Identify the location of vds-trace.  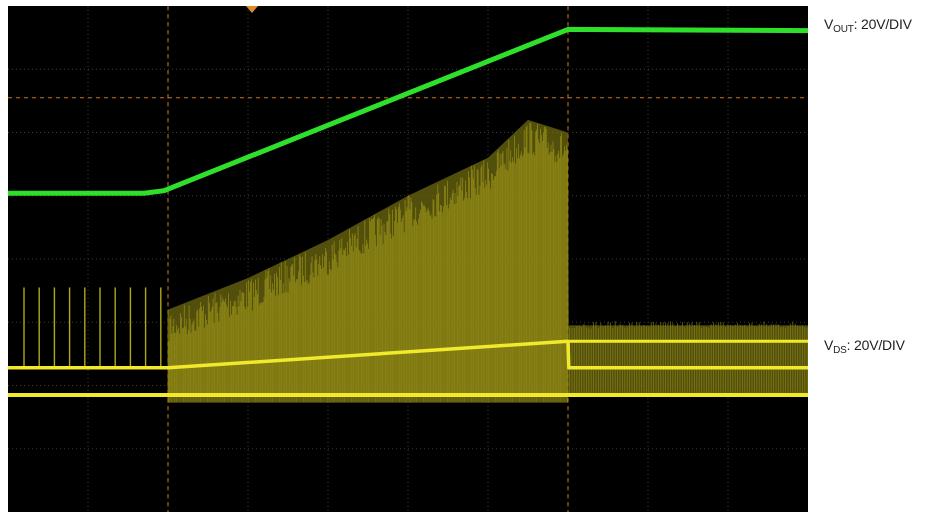
(408, 354).